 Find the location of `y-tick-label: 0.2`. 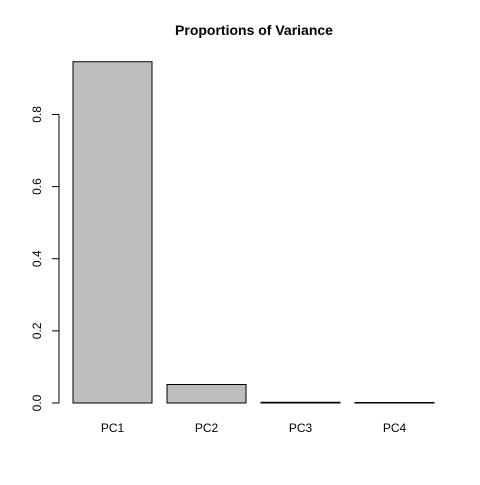

y-tick-label: 0.2 is located at coordinates (37, 330).